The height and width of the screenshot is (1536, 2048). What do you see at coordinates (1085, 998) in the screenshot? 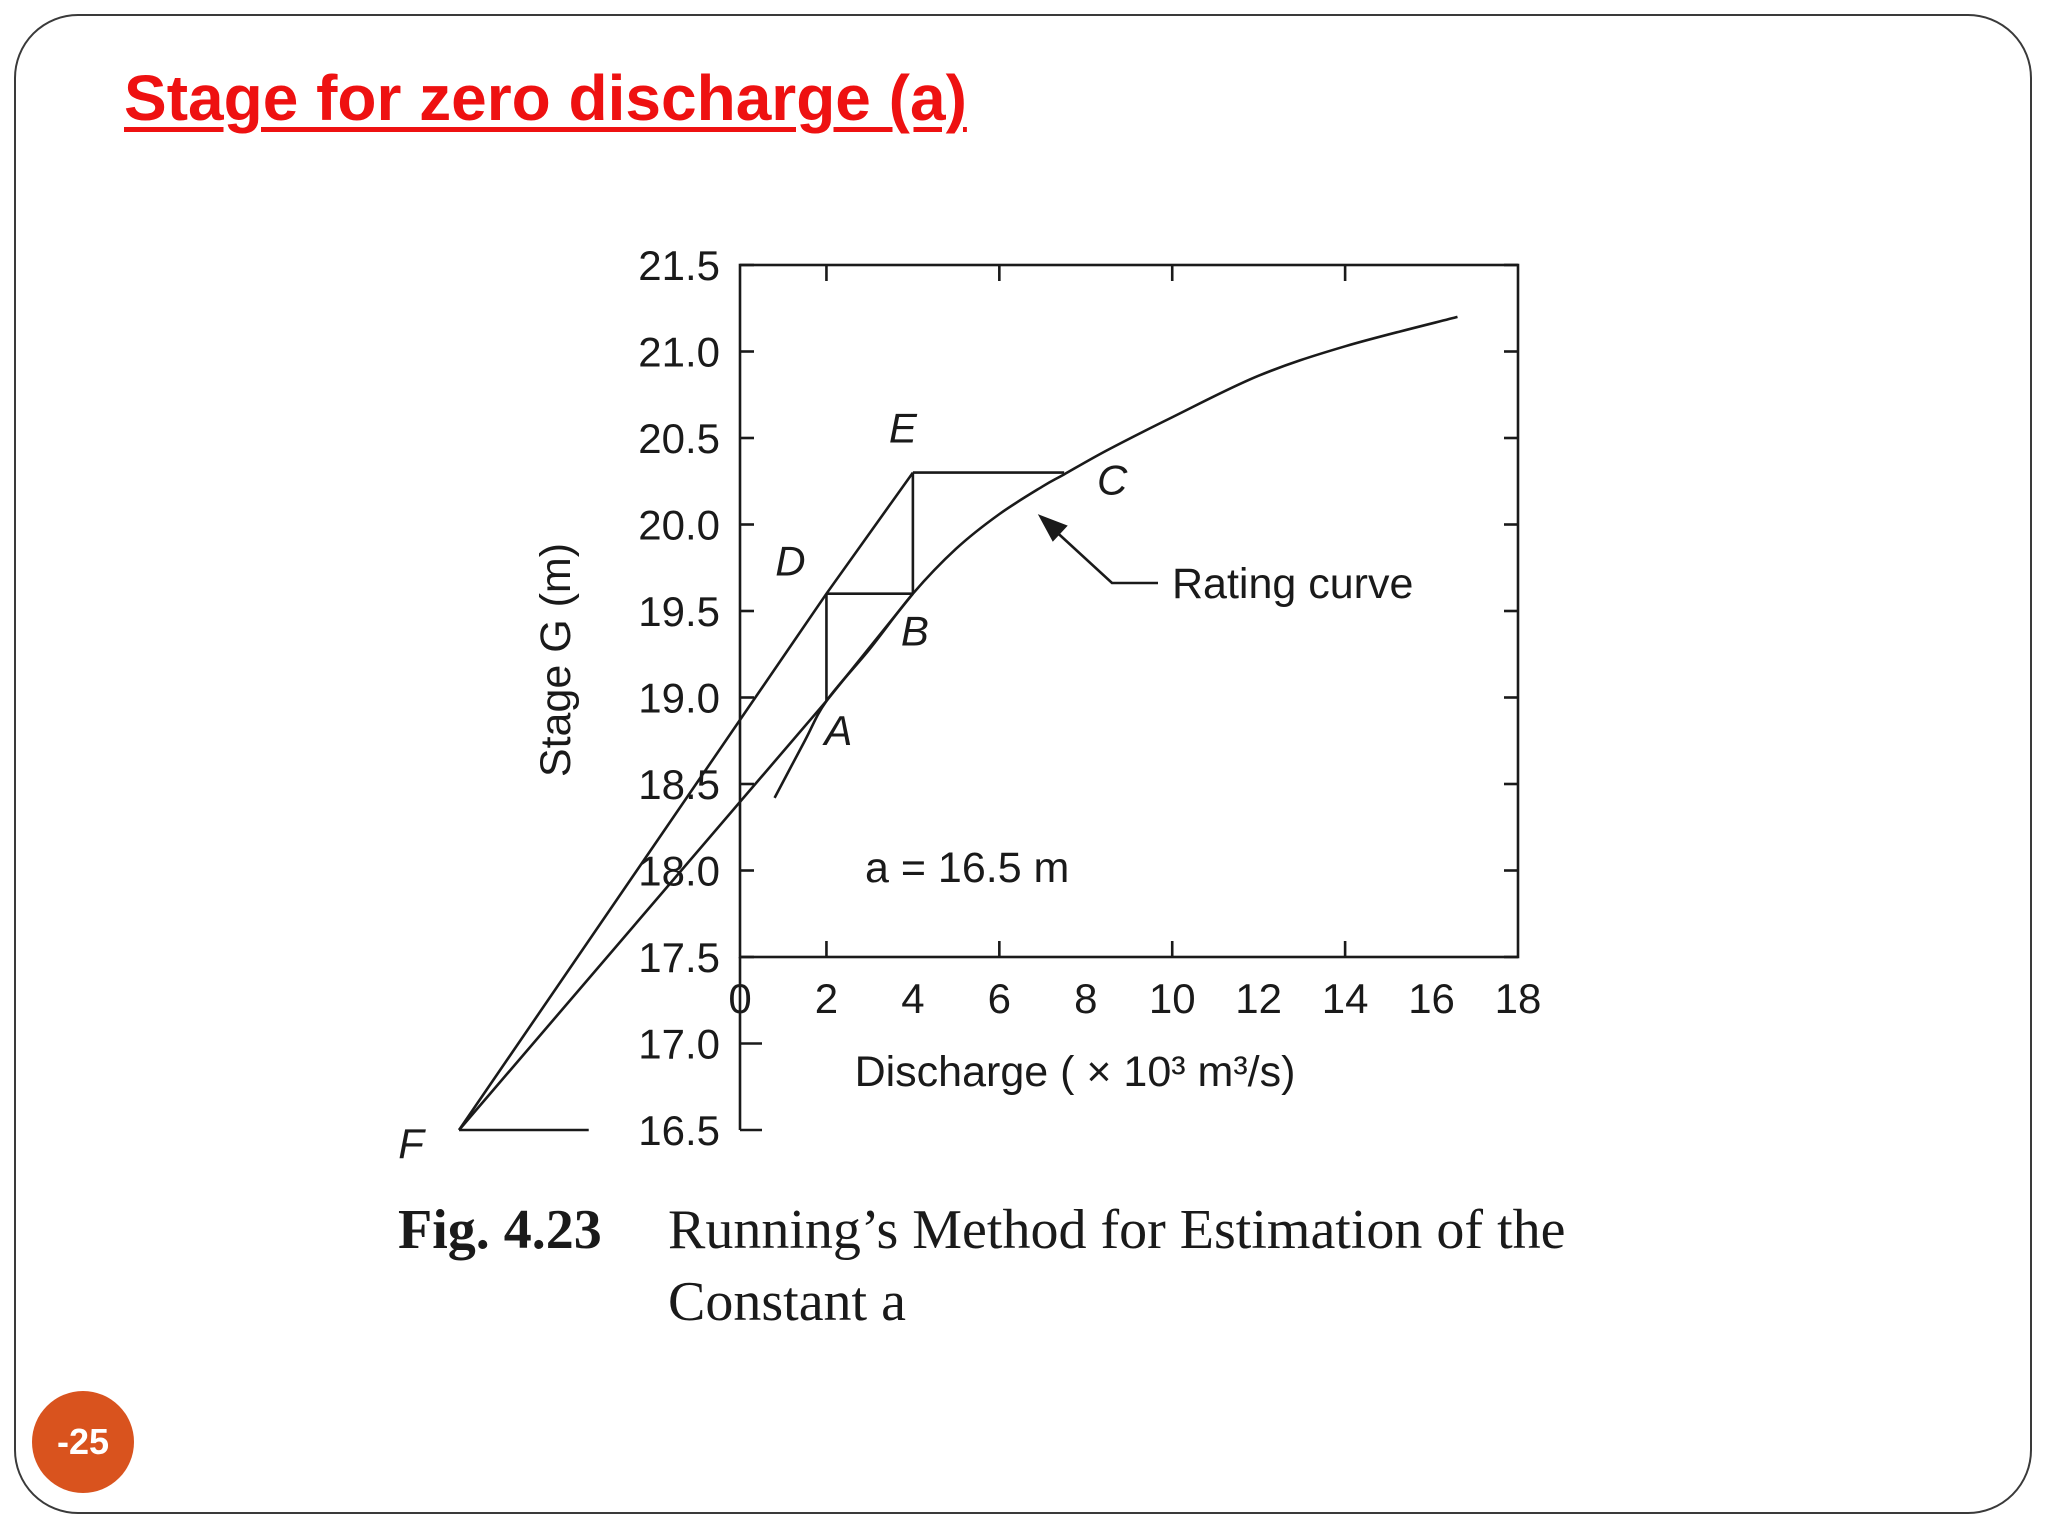
I see `x-tick-label: 8` at bounding box center [1085, 998].